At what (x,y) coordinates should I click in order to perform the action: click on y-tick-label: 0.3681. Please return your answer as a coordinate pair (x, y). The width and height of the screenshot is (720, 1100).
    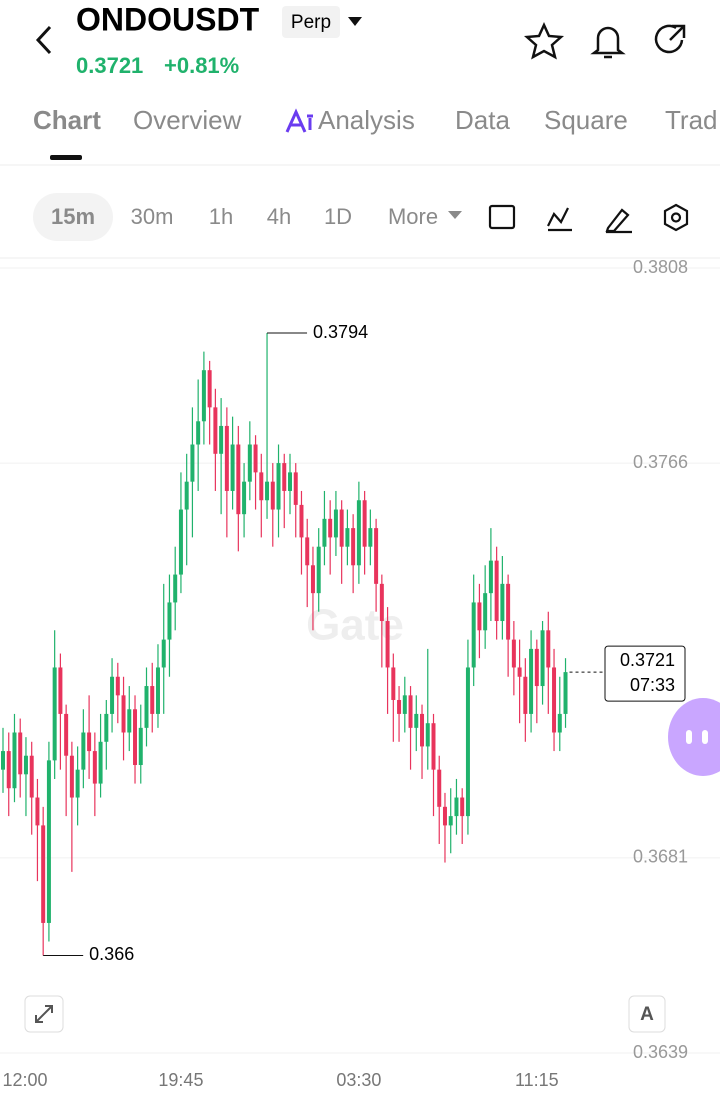
    Looking at the image, I should click on (660, 857).